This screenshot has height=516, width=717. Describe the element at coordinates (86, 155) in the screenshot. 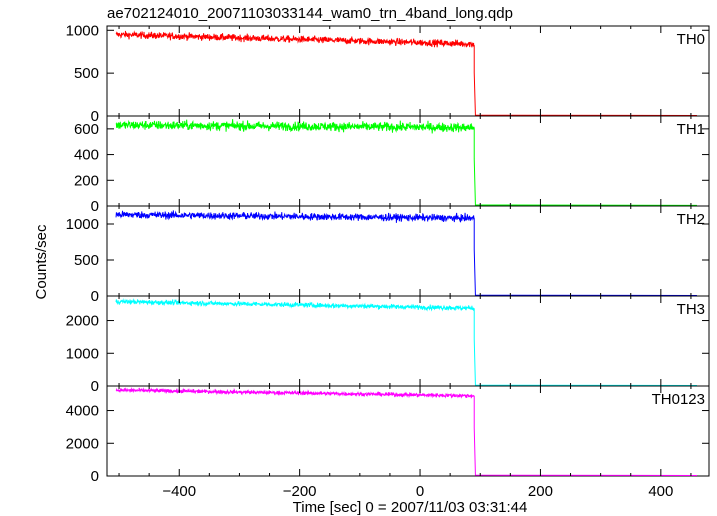

I see `y-tick-label: 400` at that location.